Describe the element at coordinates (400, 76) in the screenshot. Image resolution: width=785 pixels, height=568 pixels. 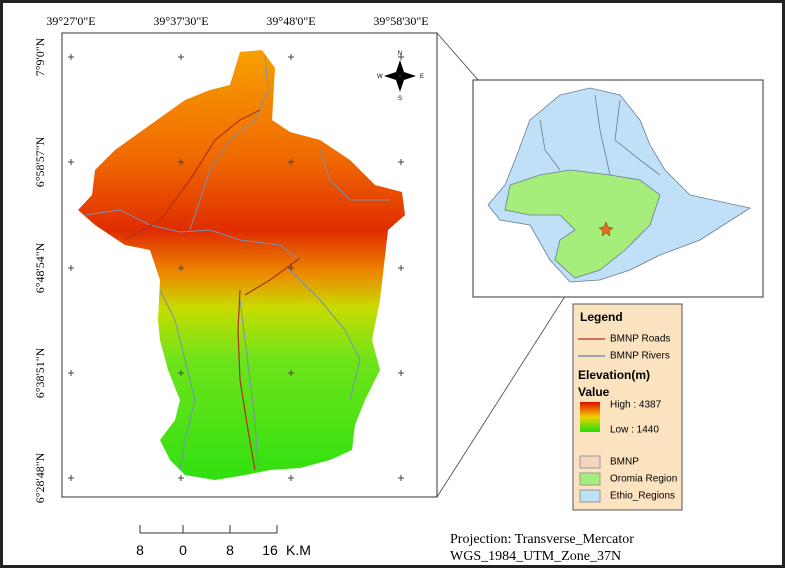
I see `north-arrow: N E S W` at that location.